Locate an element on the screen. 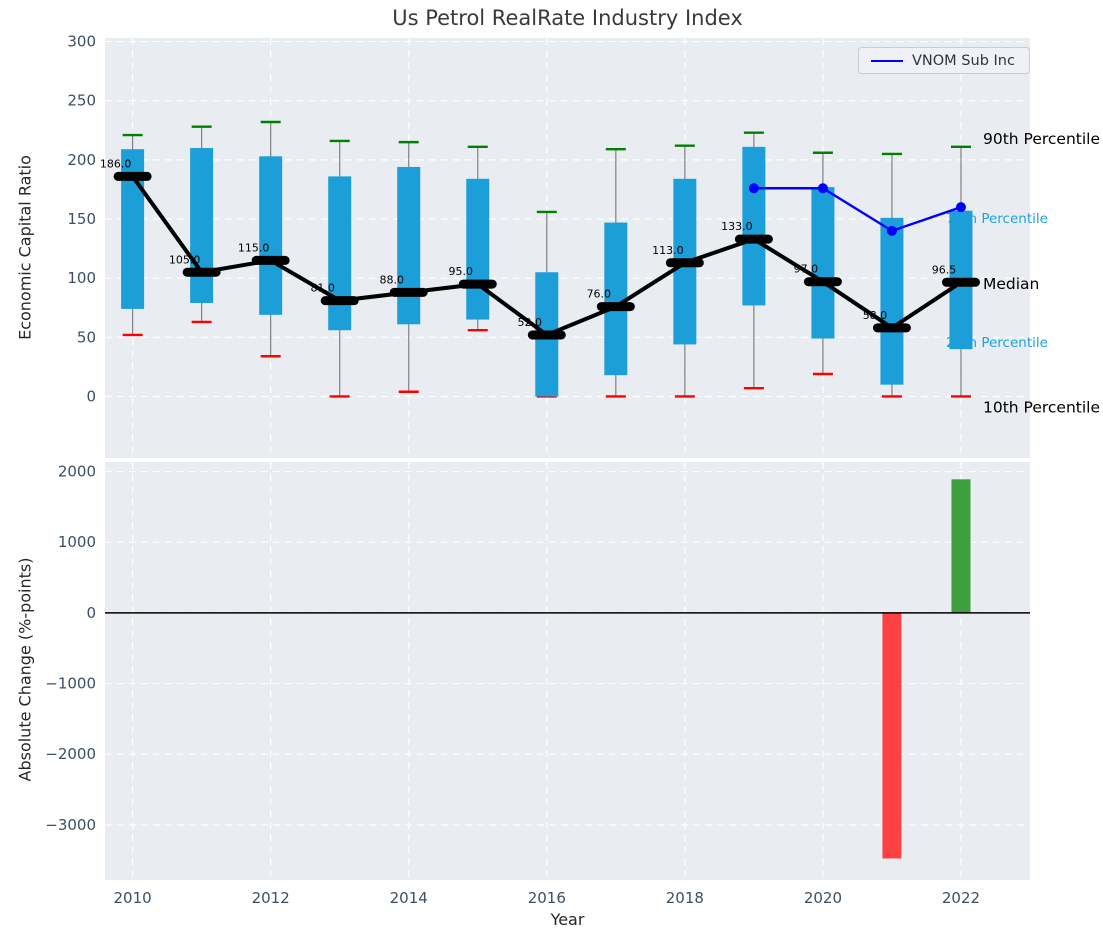 The image size is (1103, 942). iqr-box-2010 is located at coordinates (133, 229).